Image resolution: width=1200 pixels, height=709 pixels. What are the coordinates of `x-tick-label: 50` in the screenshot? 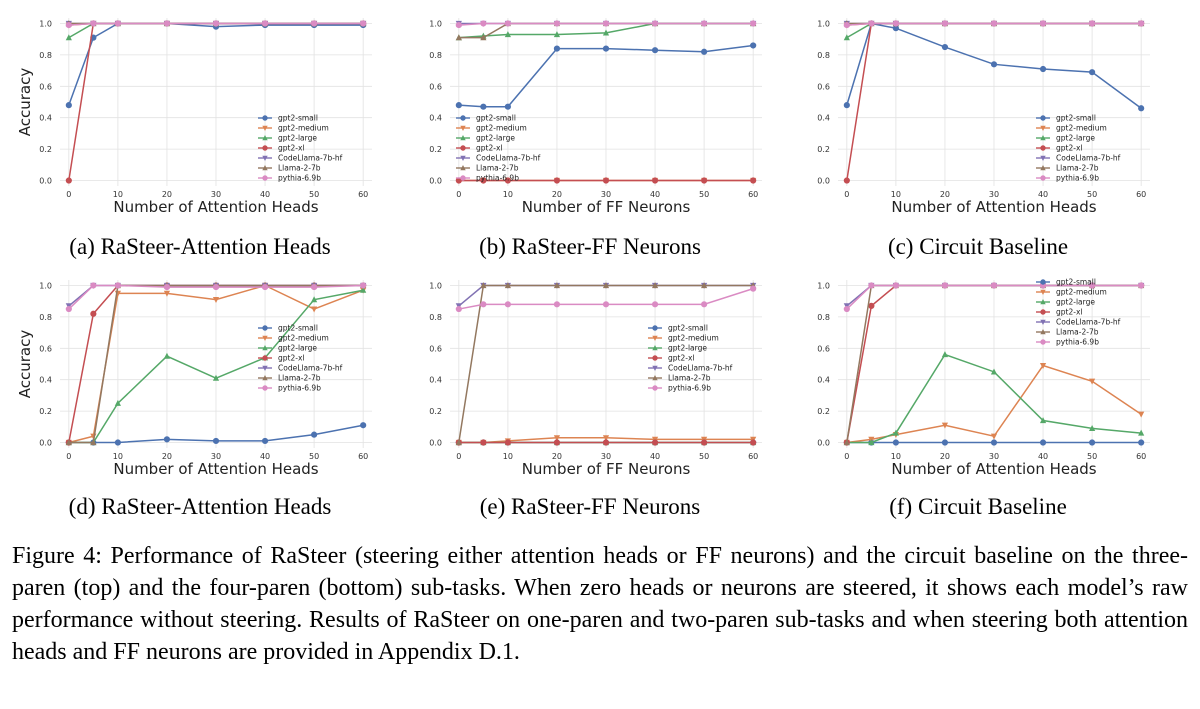 It's located at (314, 456).